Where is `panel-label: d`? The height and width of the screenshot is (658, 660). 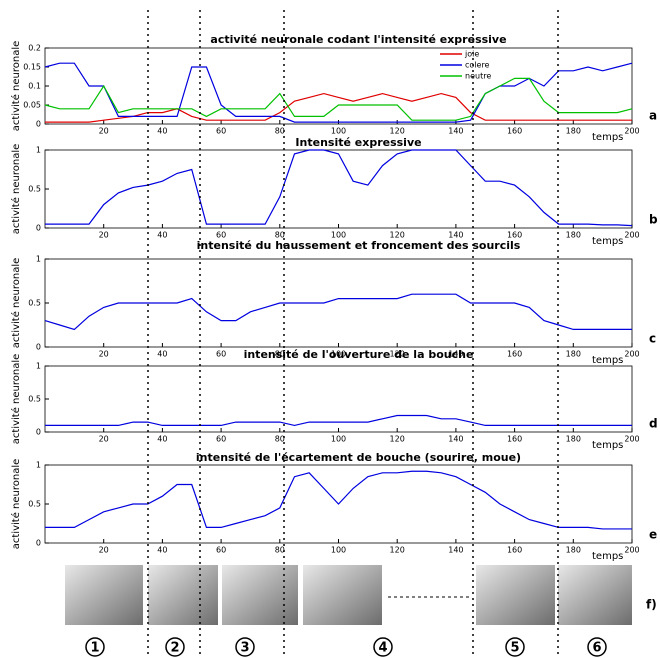 panel-label: d is located at coordinates (653, 424).